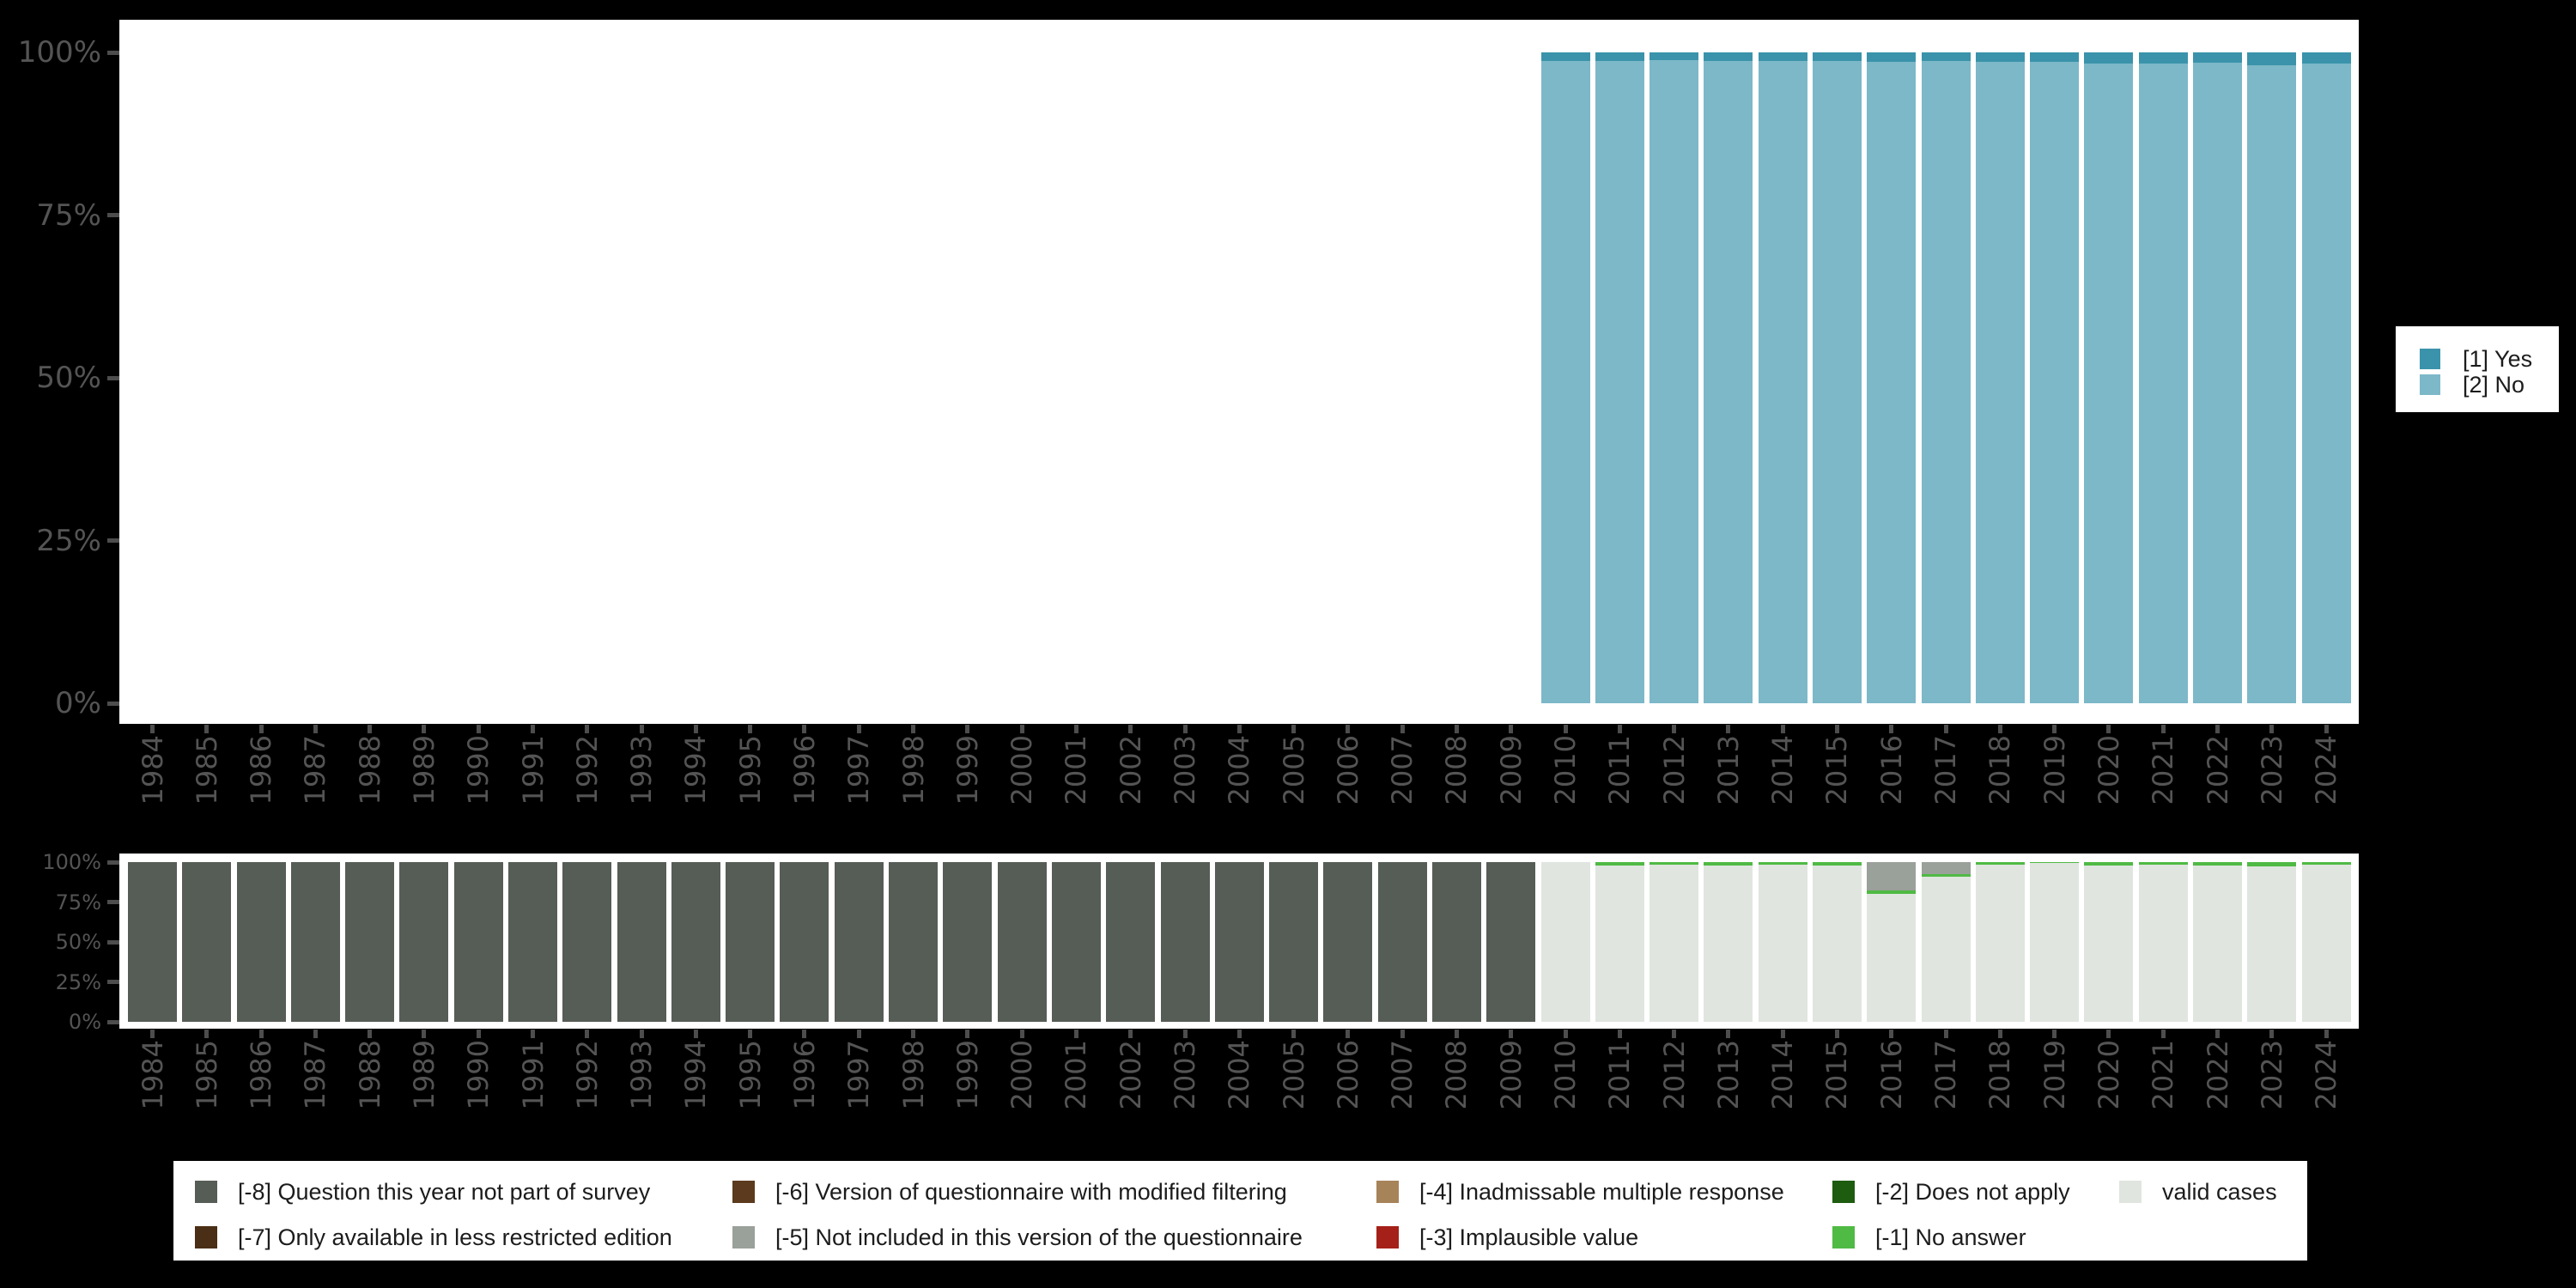 The width and height of the screenshot is (2576, 1288). Describe the element at coordinates (696, 1075) in the screenshot. I see `x-axis-year-label: 1994` at that location.